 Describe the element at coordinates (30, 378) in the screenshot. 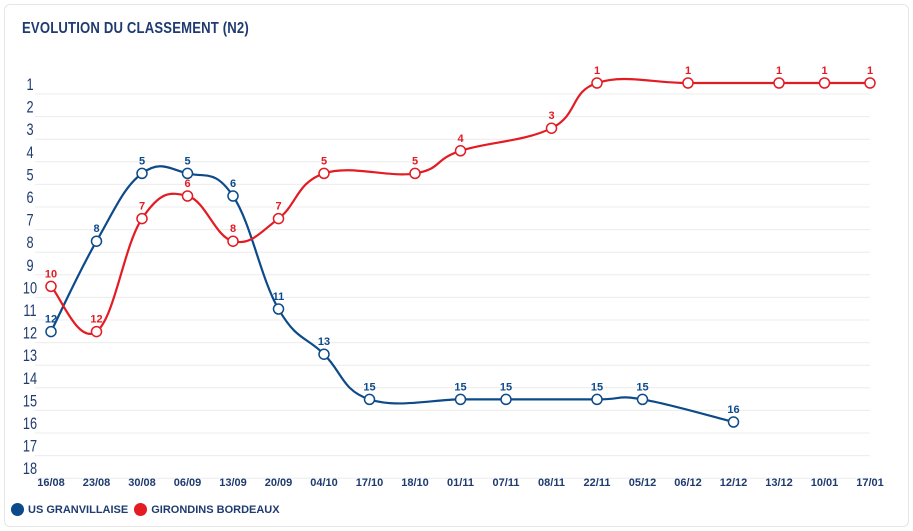

I see `y-tick-label: 14` at that location.